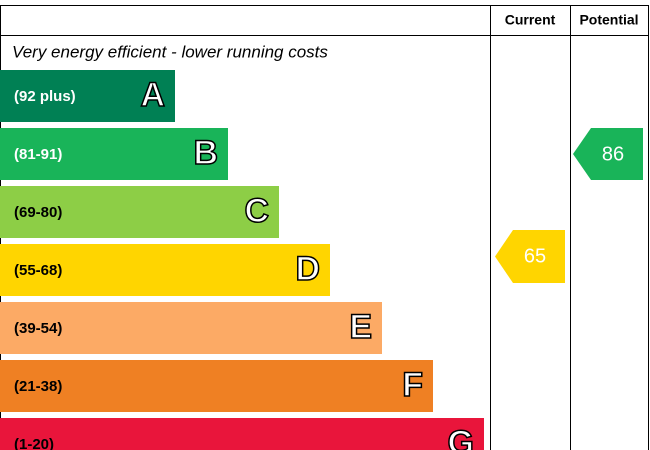 Image resolution: width=650 pixels, height=450 pixels. Describe the element at coordinates (256, 211) in the screenshot. I see `band-letter: C` at that location.